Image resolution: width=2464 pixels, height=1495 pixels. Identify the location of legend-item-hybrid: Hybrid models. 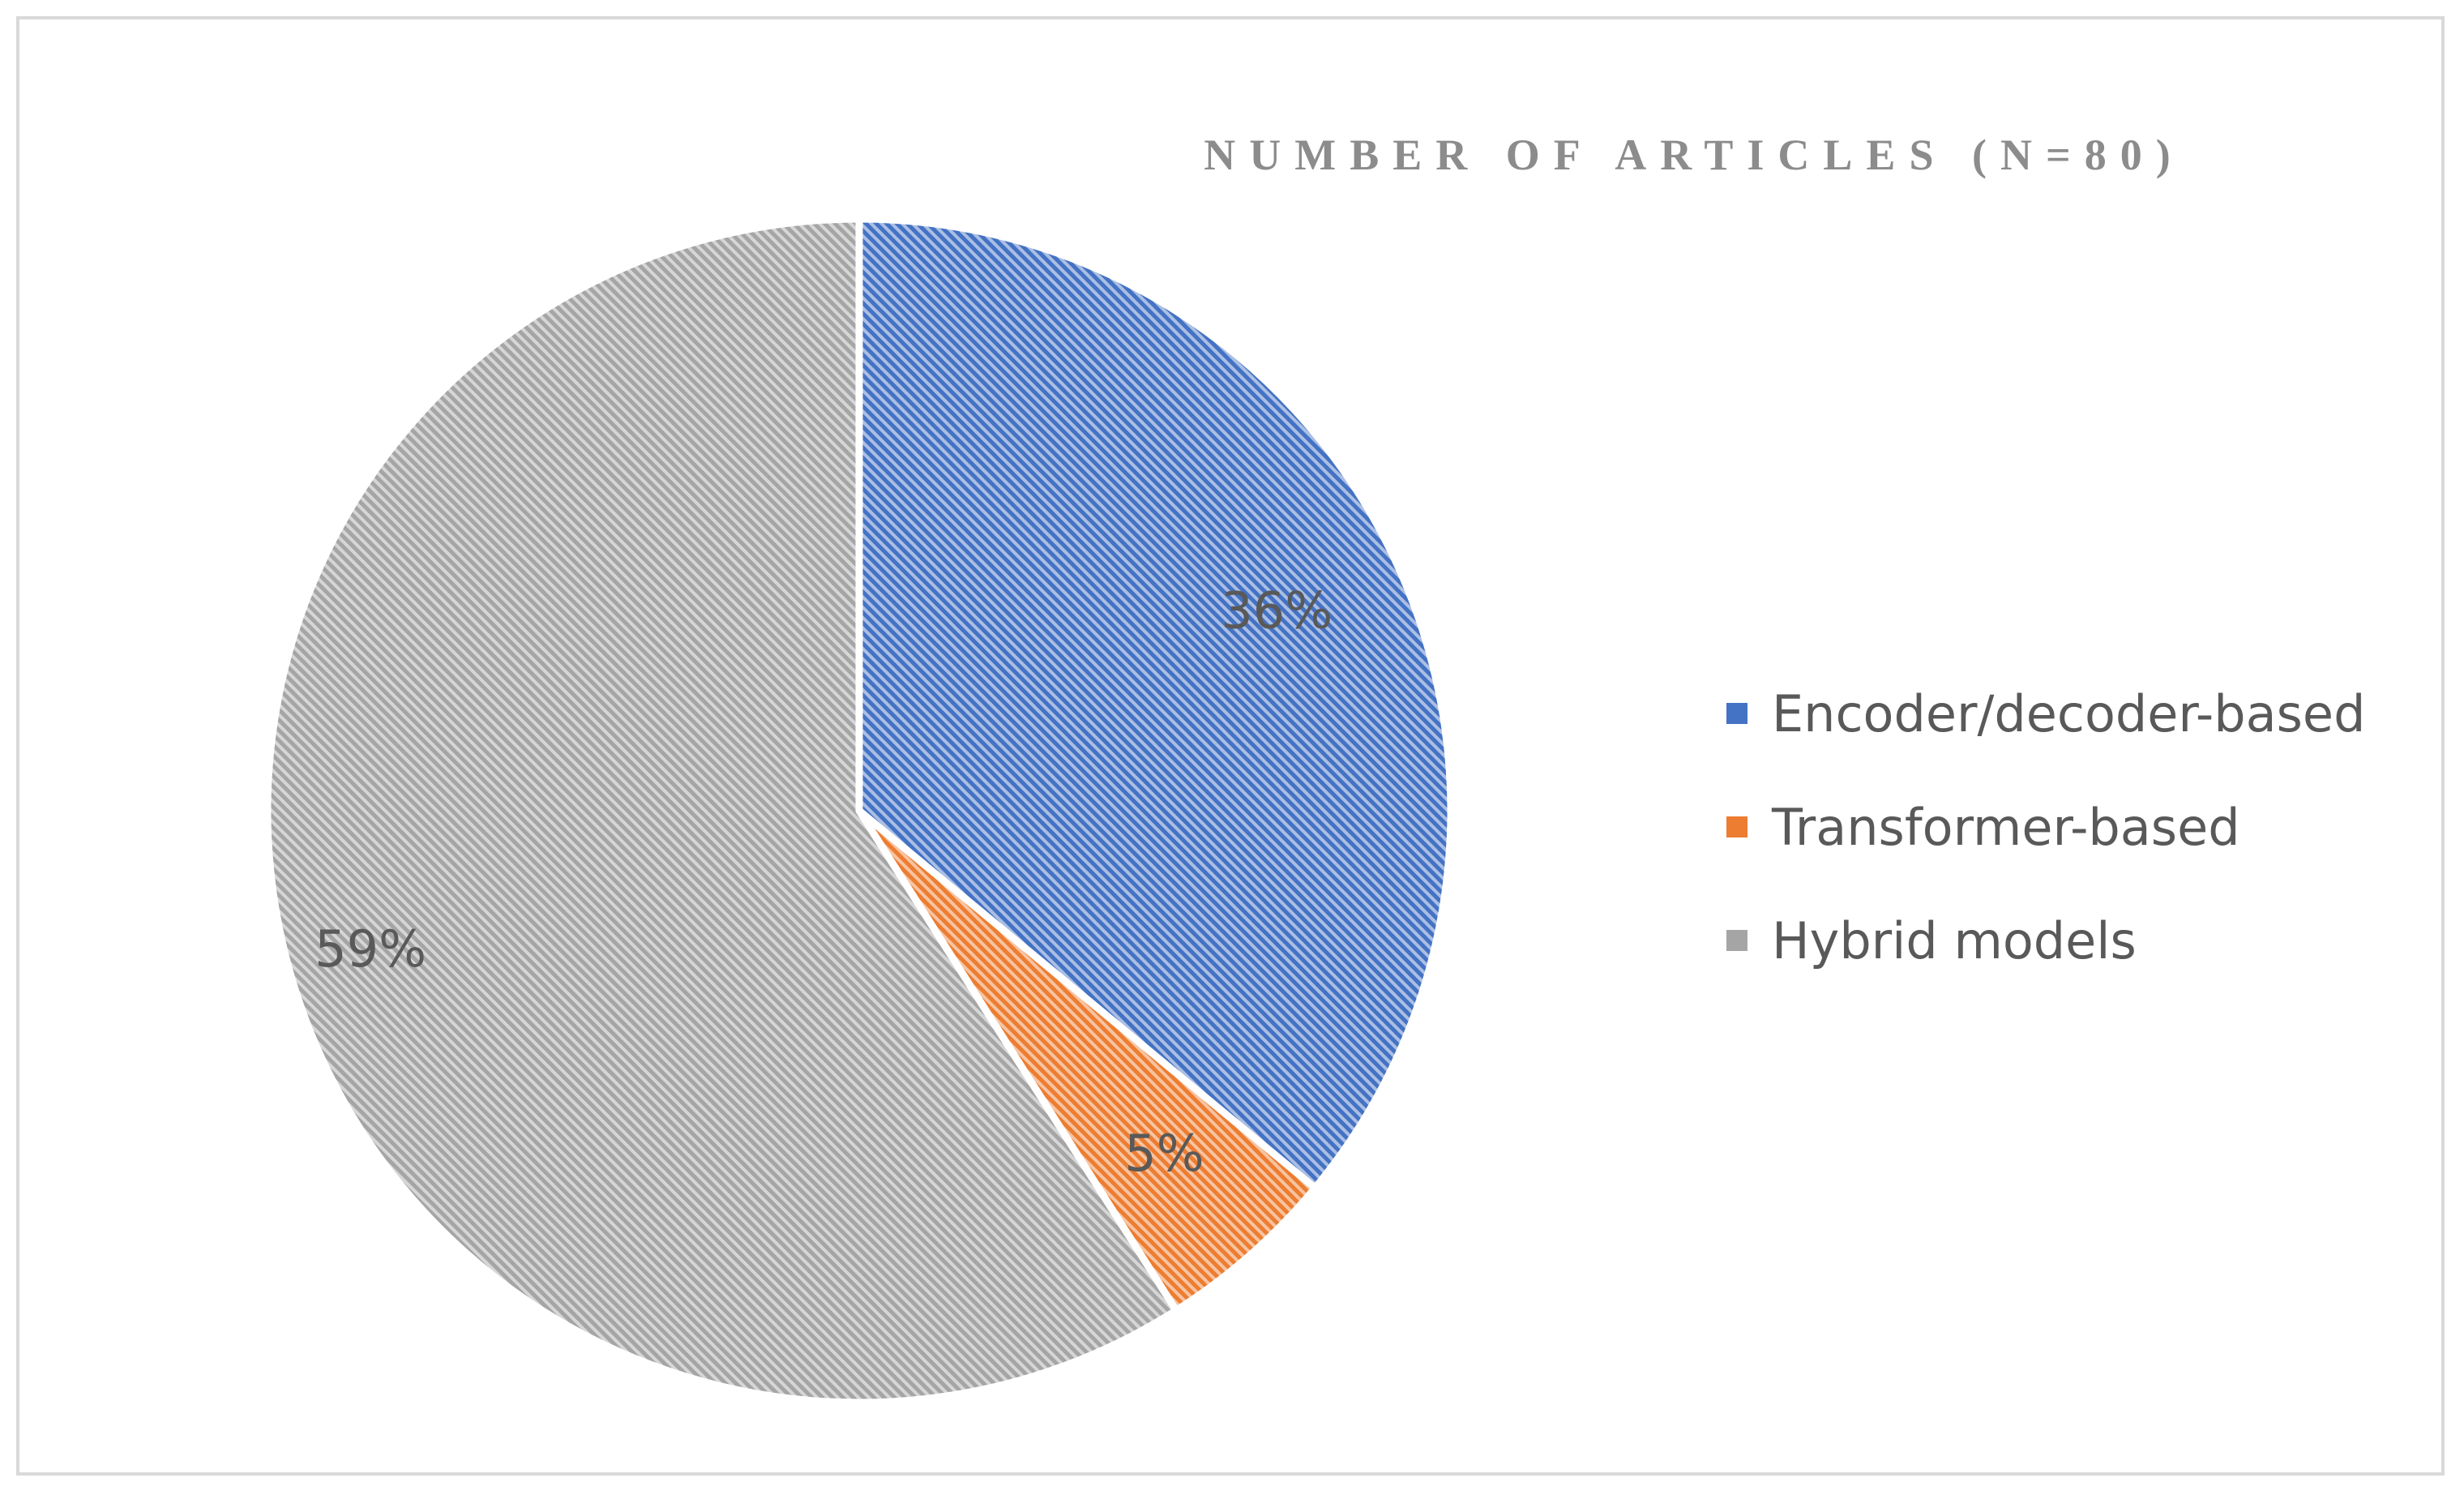
(2045, 940).